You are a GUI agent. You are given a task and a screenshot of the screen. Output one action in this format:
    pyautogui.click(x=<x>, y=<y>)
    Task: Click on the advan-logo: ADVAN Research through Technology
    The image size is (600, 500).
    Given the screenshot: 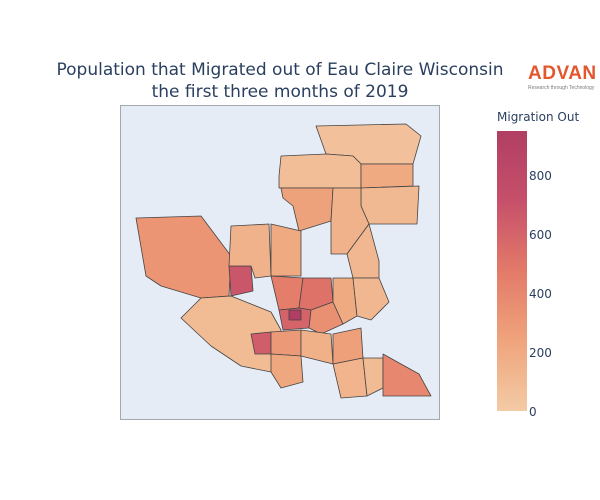 What is the action you would take?
    pyautogui.click(x=563, y=77)
    